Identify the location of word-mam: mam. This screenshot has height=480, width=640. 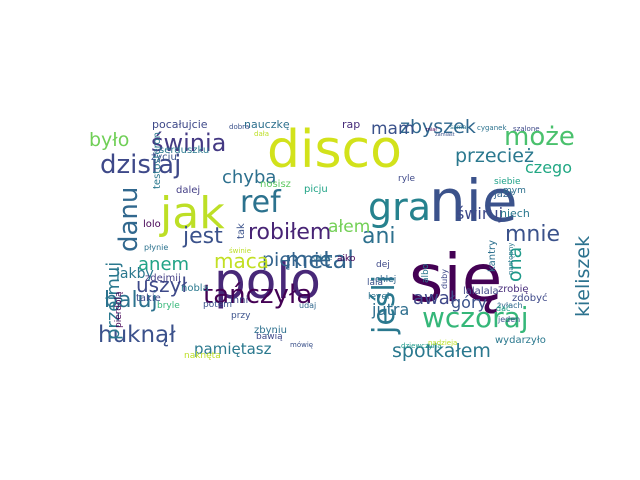
(393, 129).